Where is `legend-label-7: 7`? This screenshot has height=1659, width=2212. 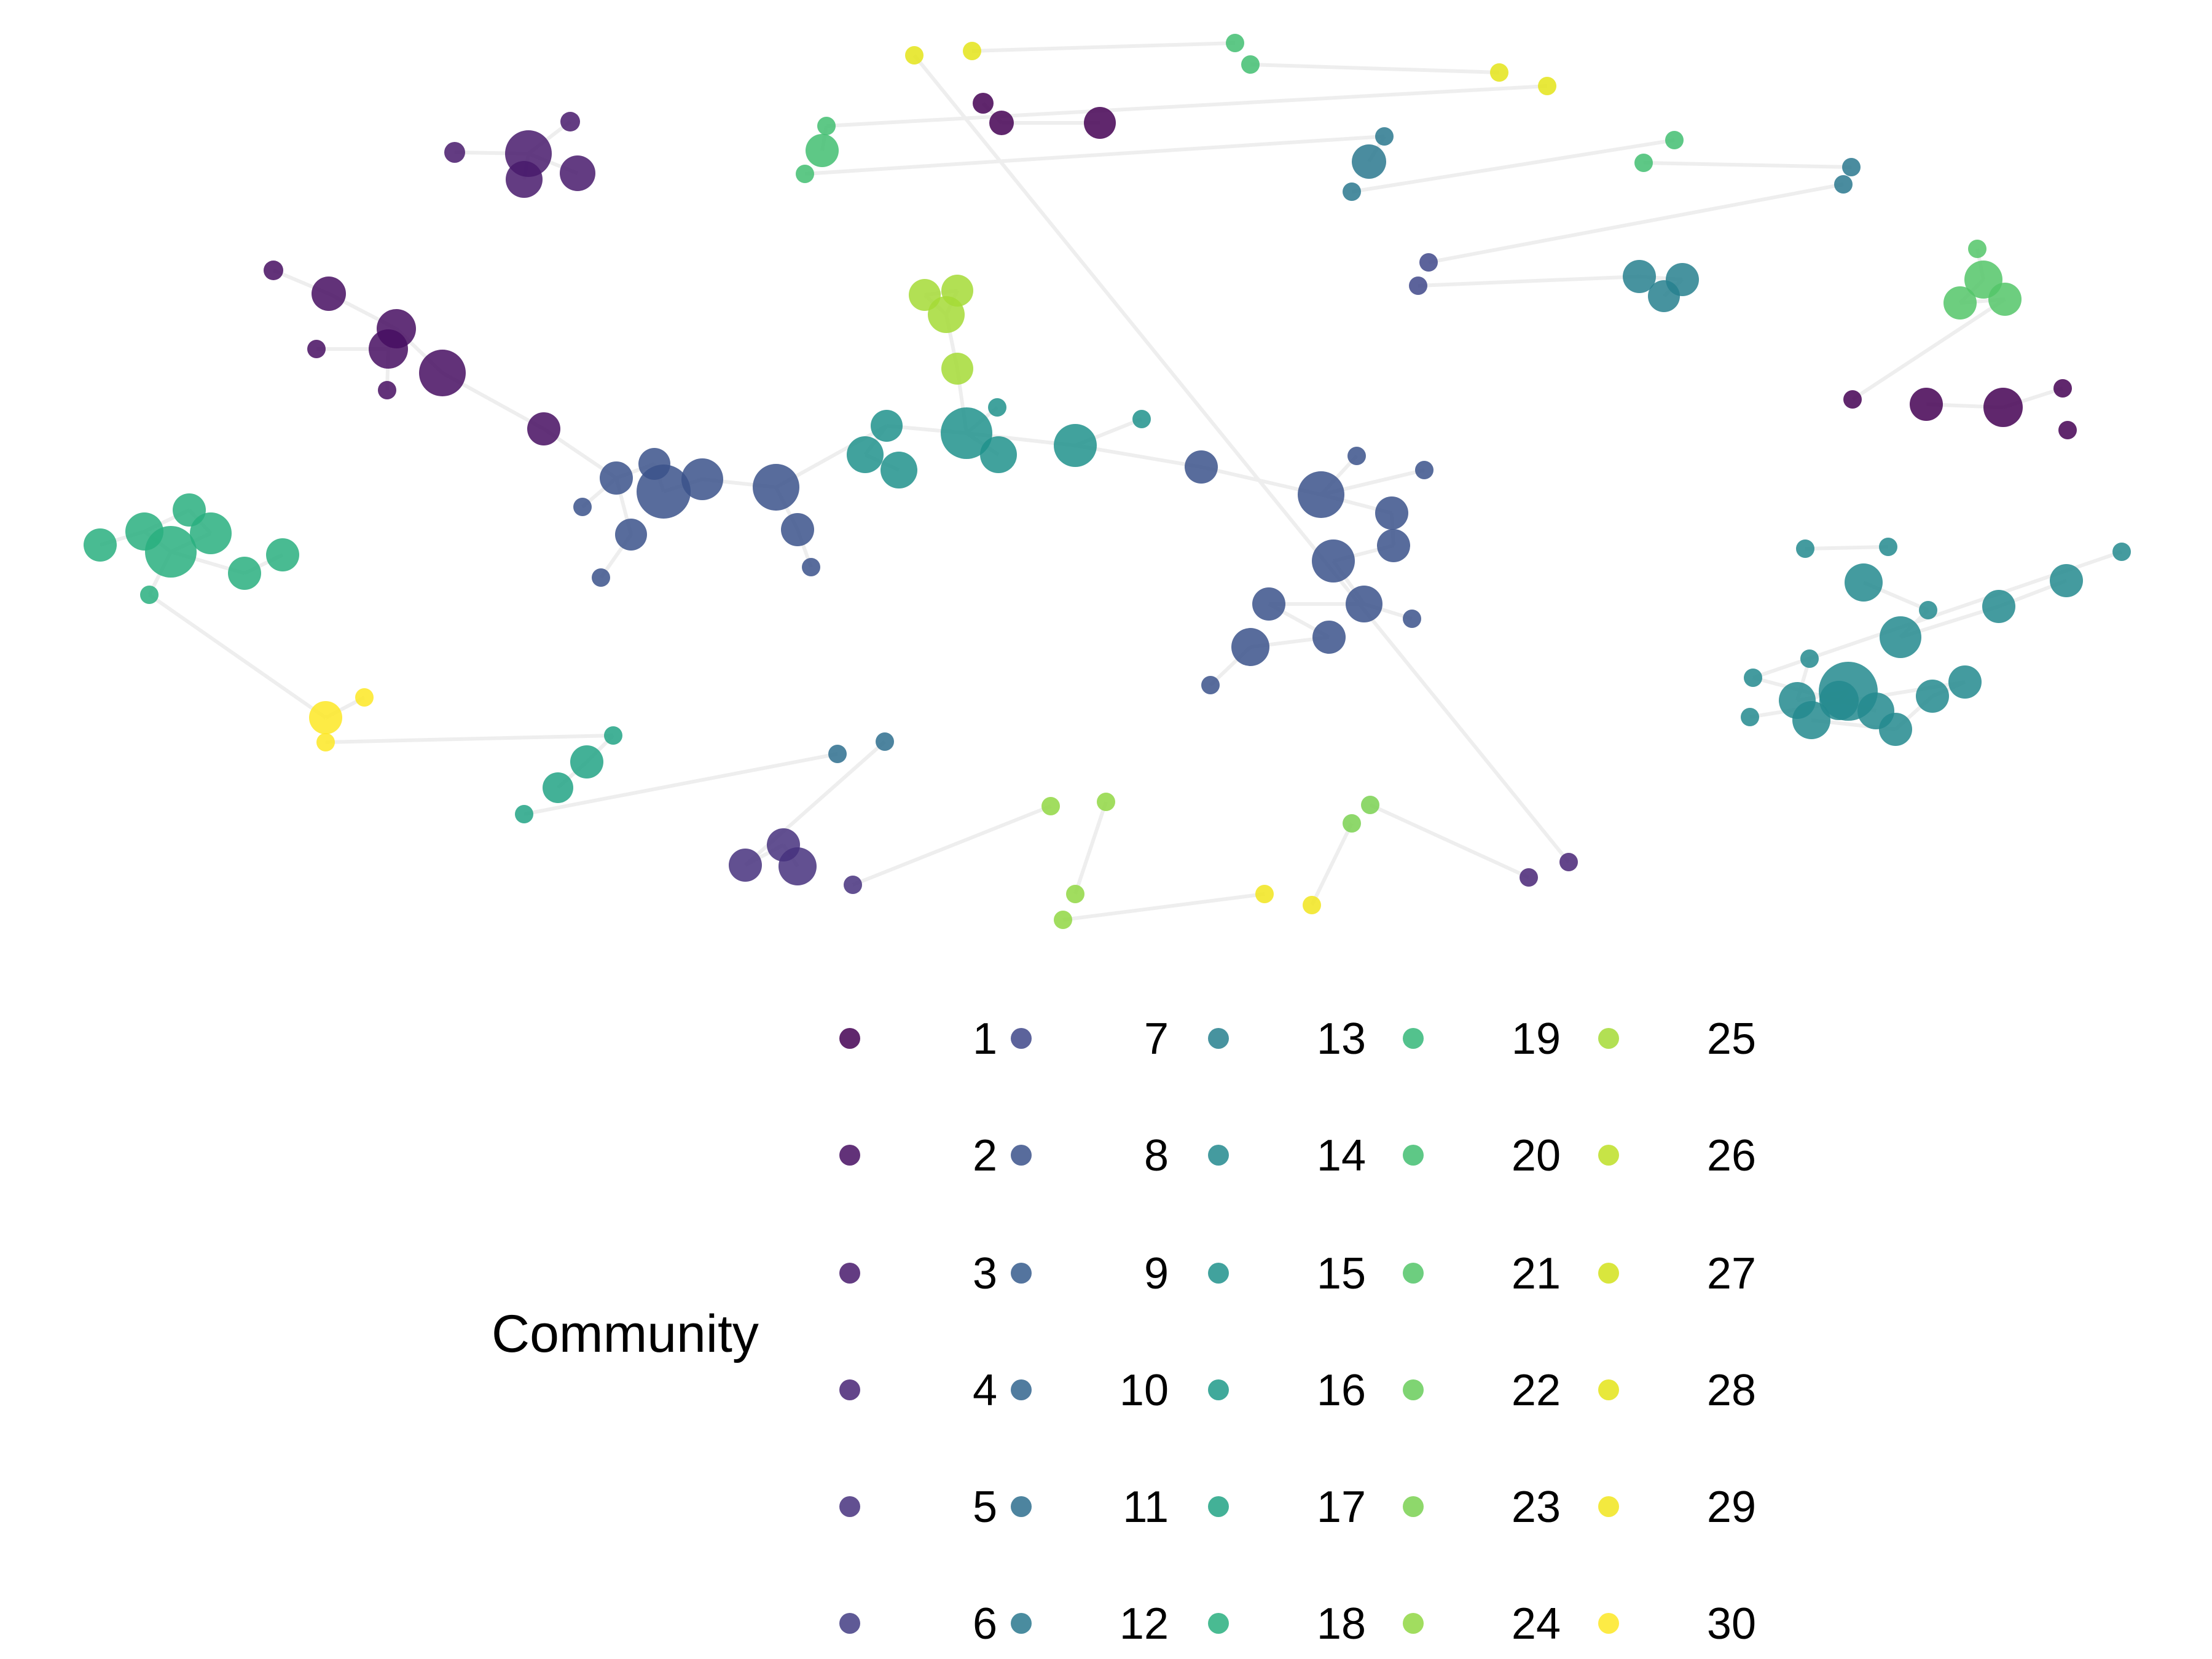
legend-label-7: 7 is located at coordinates (1156, 1039).